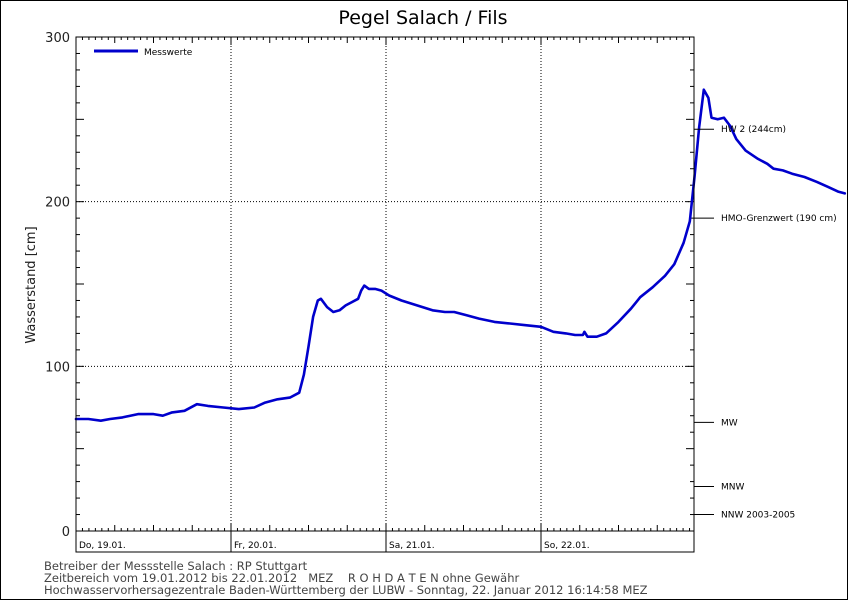  I want to click on y-tick-label: 100, so click(57, 367).